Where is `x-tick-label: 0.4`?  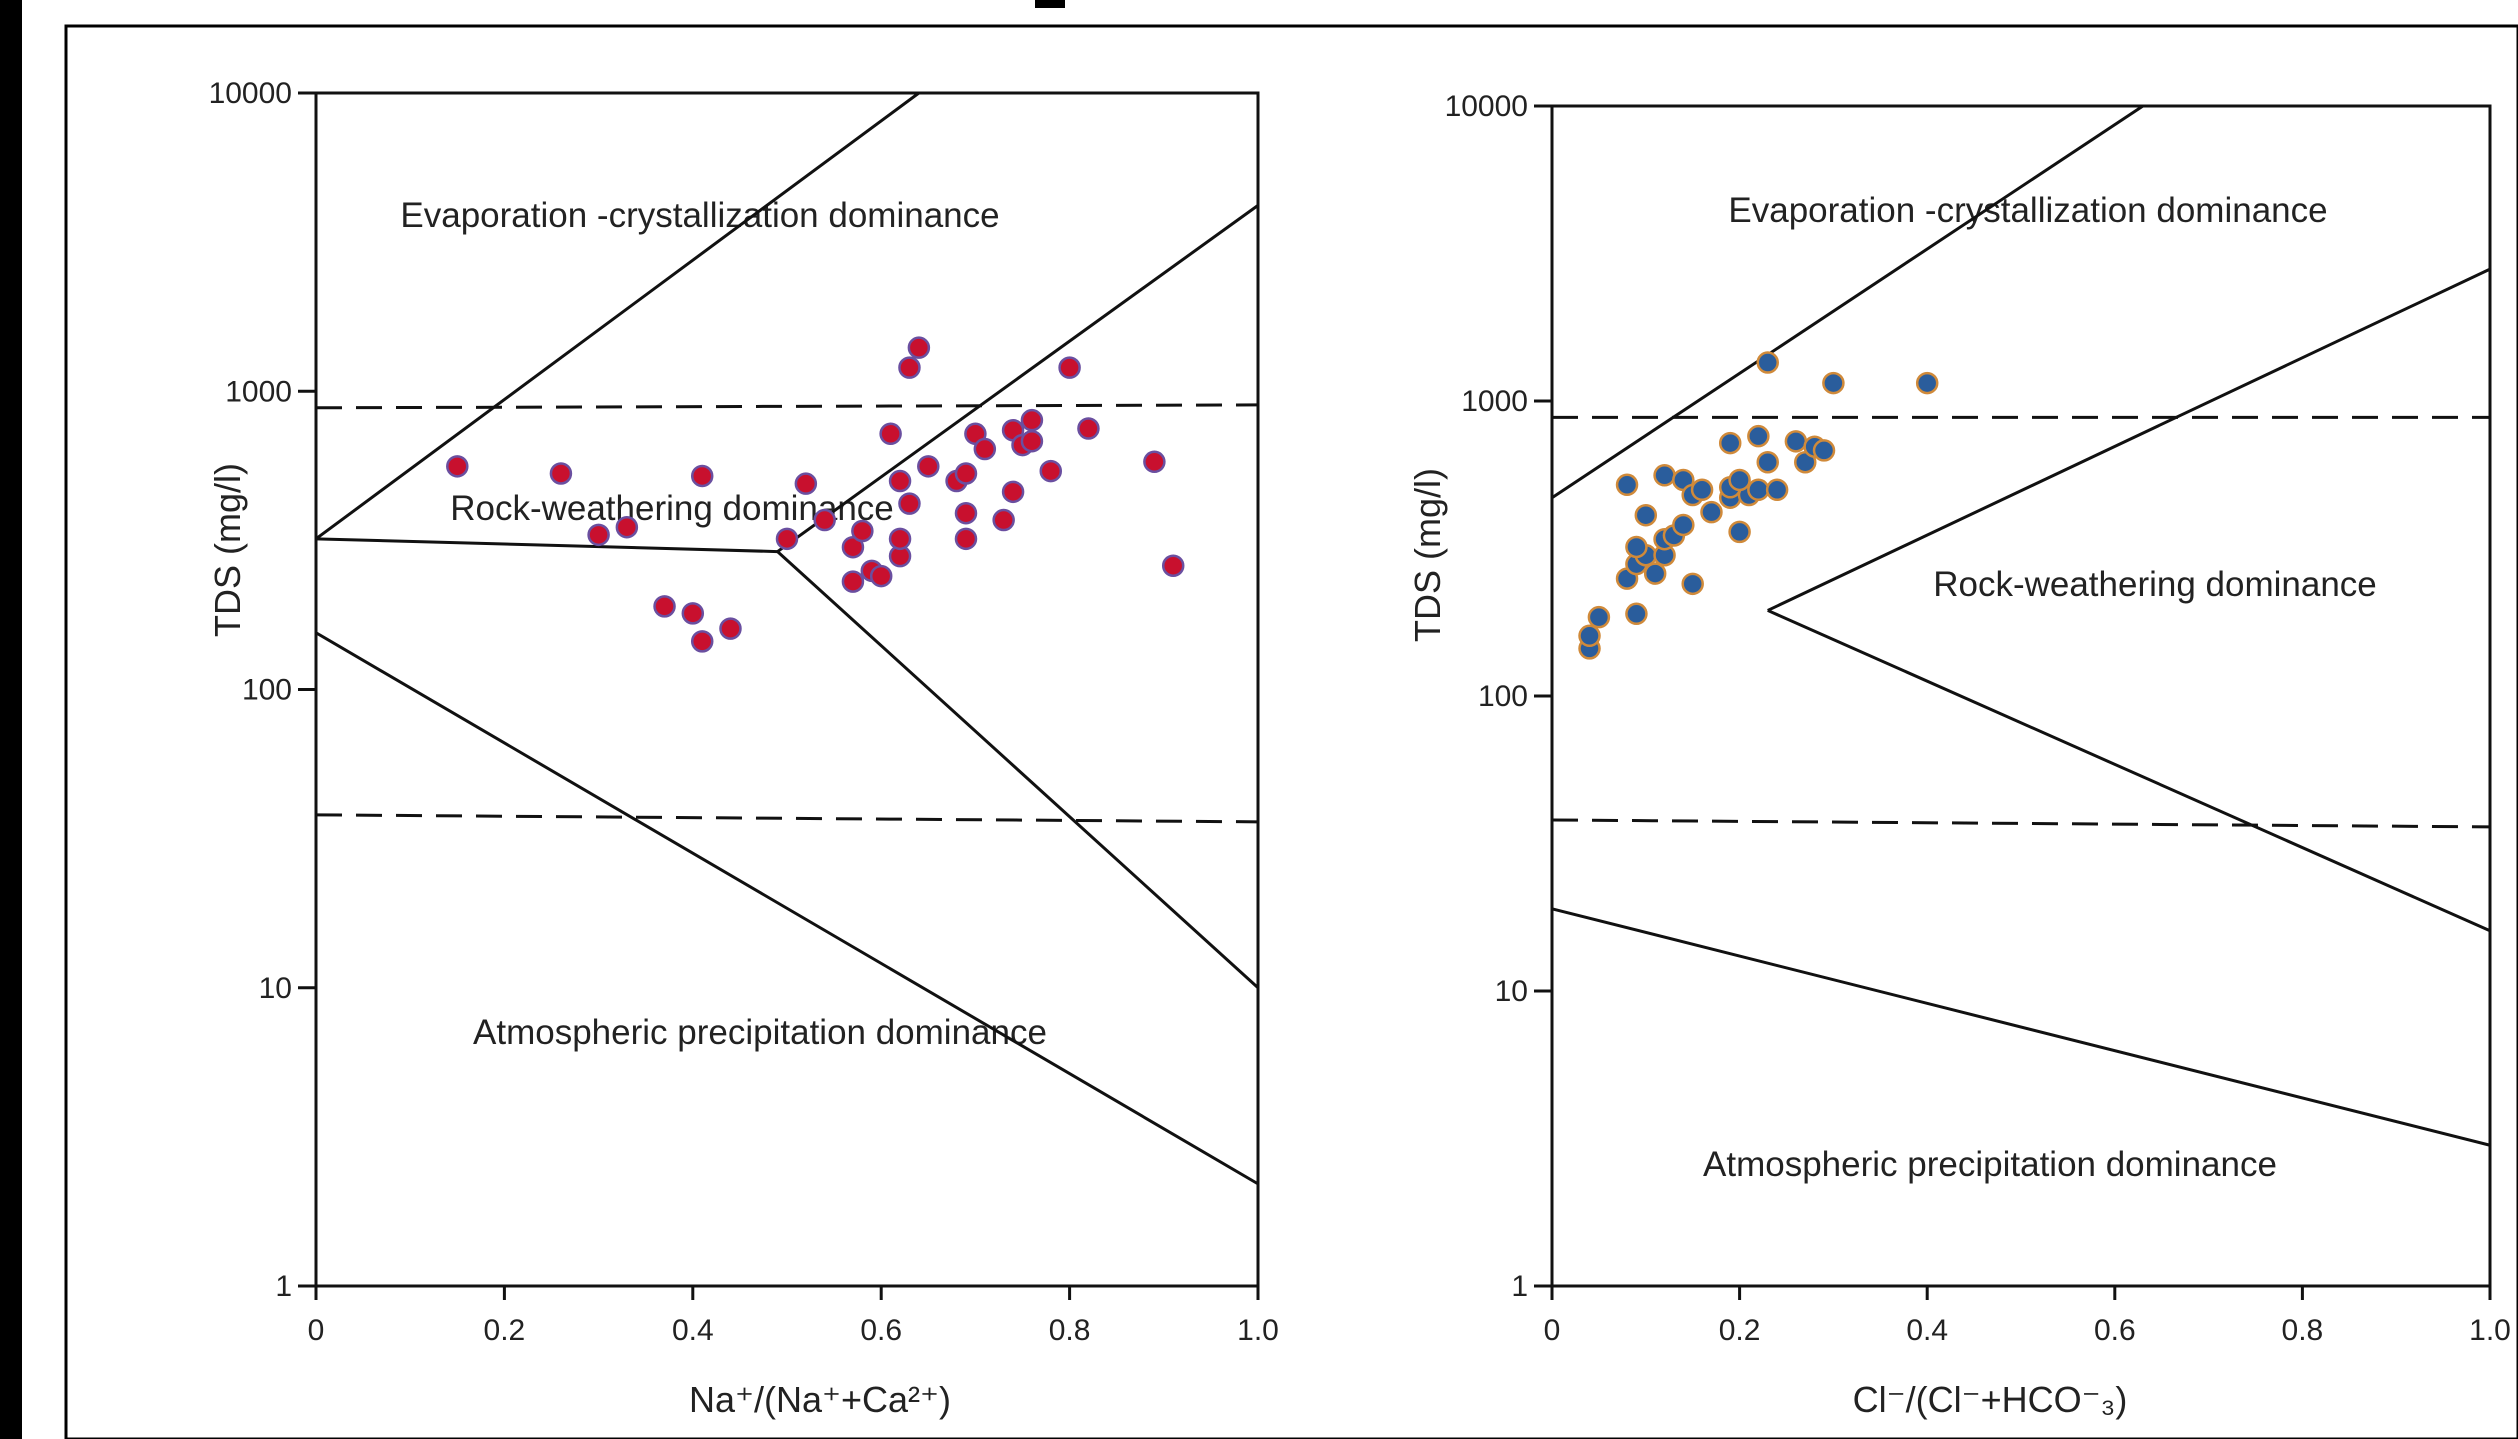 x-tick-label: 0.4 is located at coordinates (693, 1330).